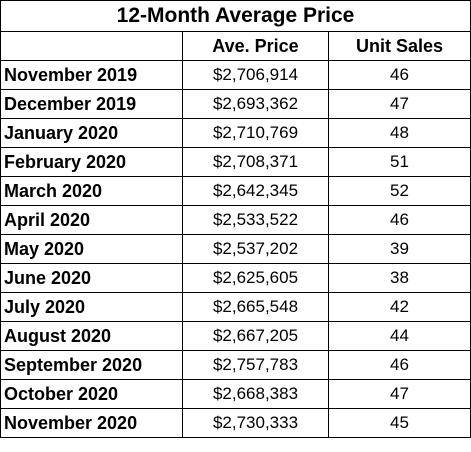 Image resolution: width=471 pixels, height=452 pixels. I want to click on price-cell: $2,667,205, so click(255, 336).